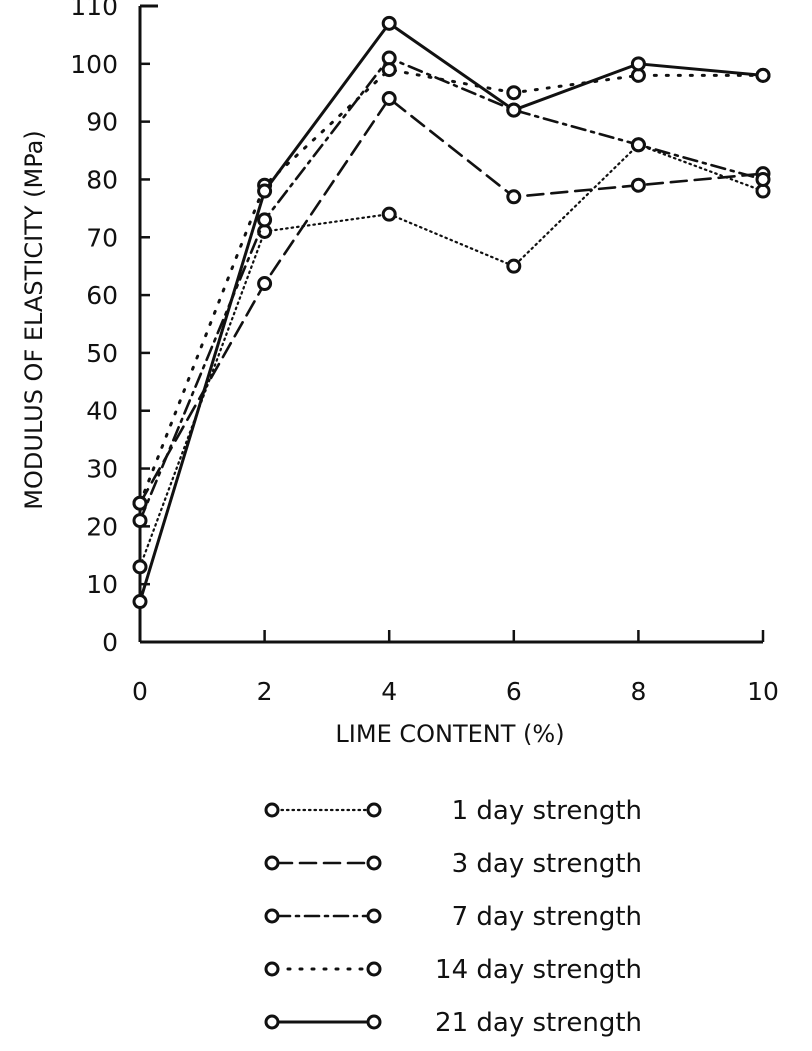 Image resolution: width=812 pixels, height=1051 pixels. I want to click on legend-label: 1 day strength, so click(547, 811).